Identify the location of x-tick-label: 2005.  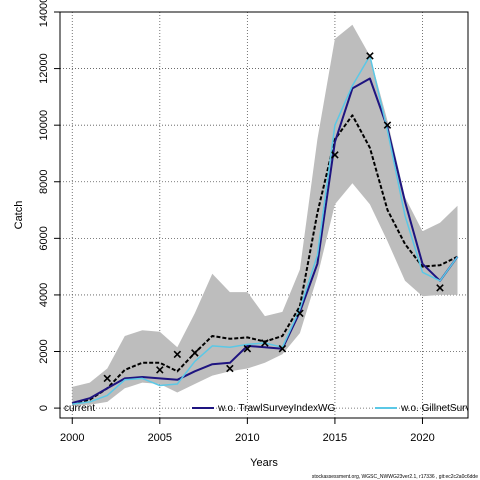
(160, 438).